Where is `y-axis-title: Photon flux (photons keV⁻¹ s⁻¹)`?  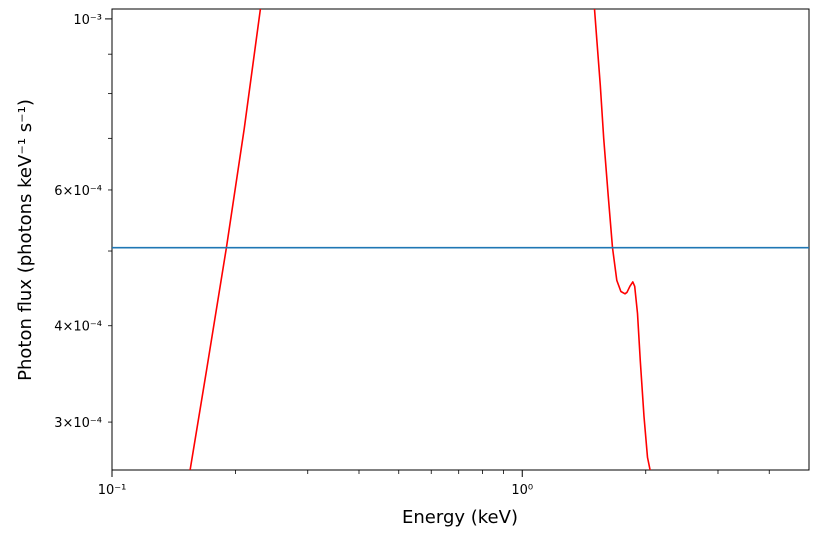 y-axis-title: Photon flux (photons keV⁻¹ s⁻¹) is located at coordinates (25, 240).